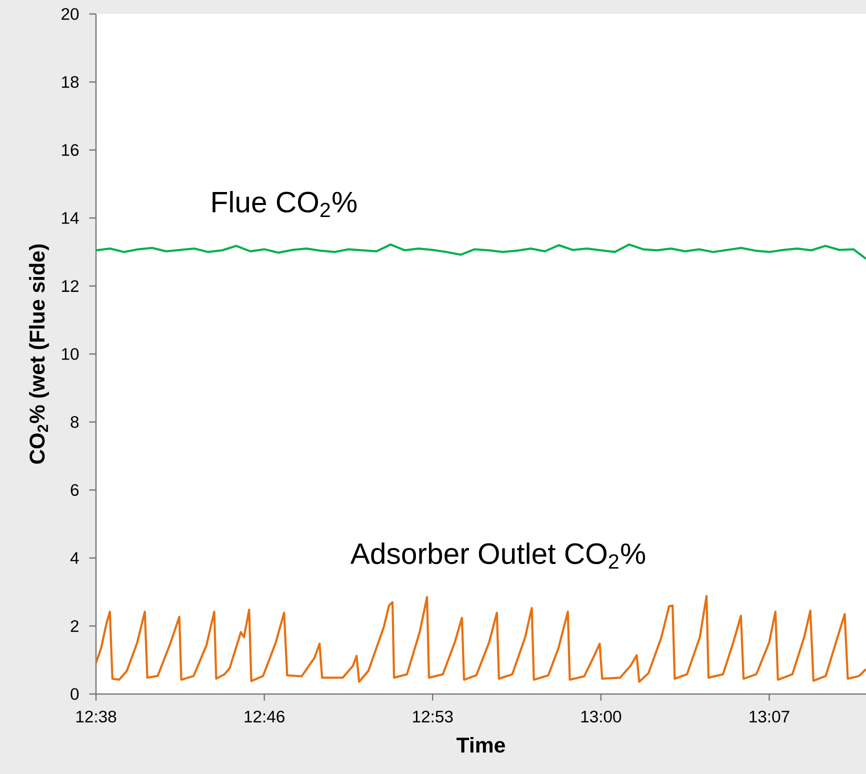 The height and width of the screenshot is (774, 866). What do you see at coordinates (70, 14) in the screenshot?
I see `y-tick-label: 20` at bounding box center [70, 14].